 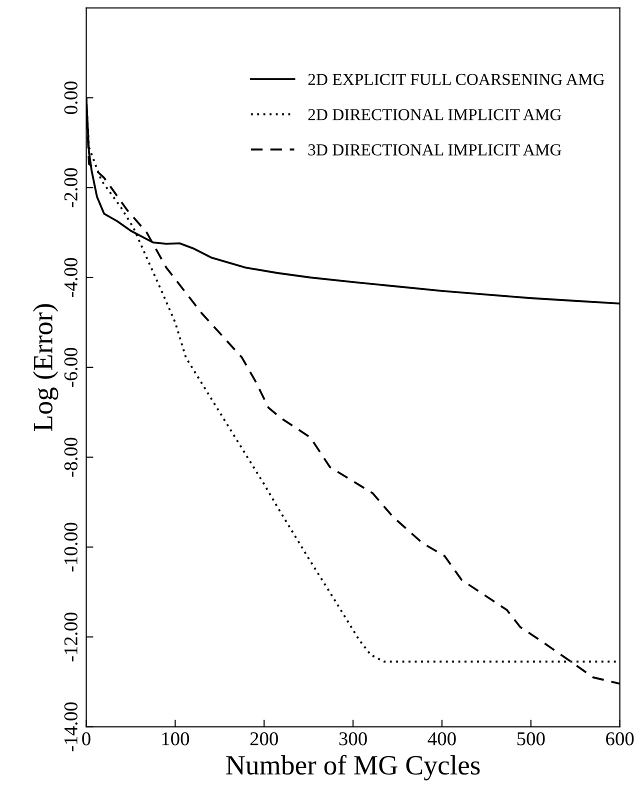 I want to click on y-tick-label: -14.00, so click(x=71, y=727).